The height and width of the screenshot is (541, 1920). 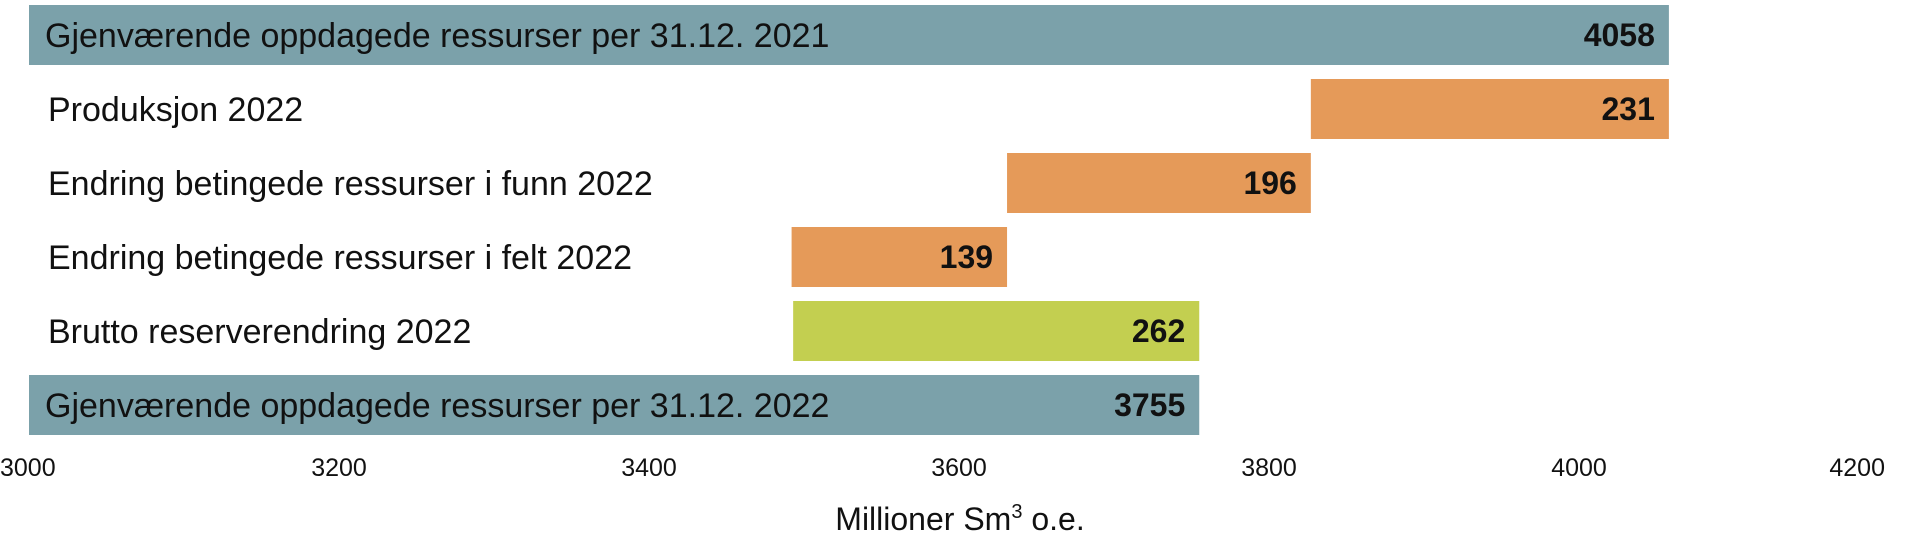 What do you see at coordinates (1269, 468) in the screenshot?
I see `x-tick-label-3800: 3800` at bounding box center [1269, 468].